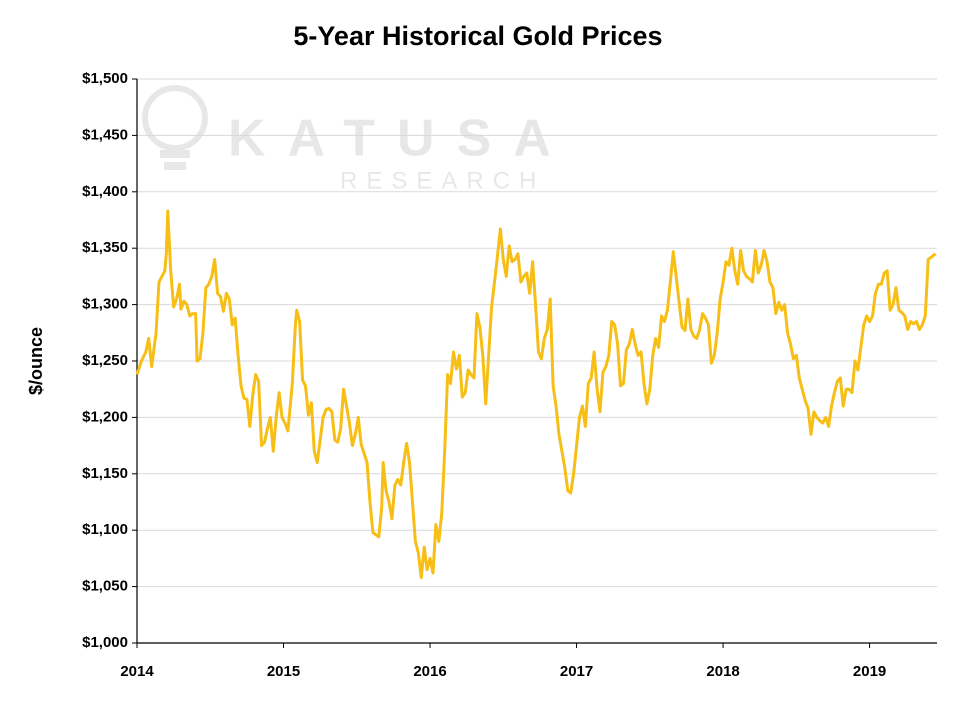  What do you see at coordinates (105, 473) in the screenshot?
I see `y-tick-label: $1,150` at bounding box center [105, 473].